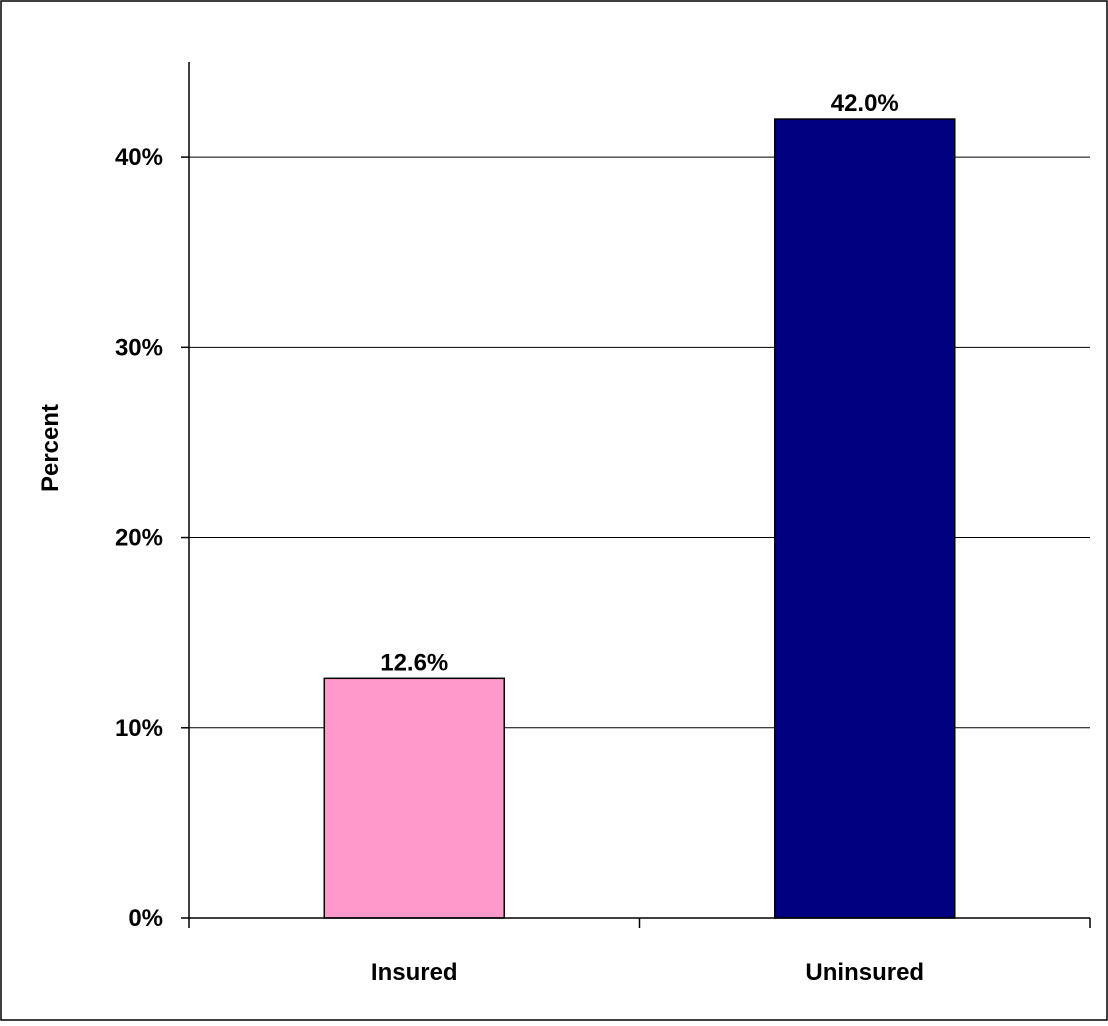 The image size is (1108, 1026). I want to click on y-tick-label: 40%, so click(139, 157).